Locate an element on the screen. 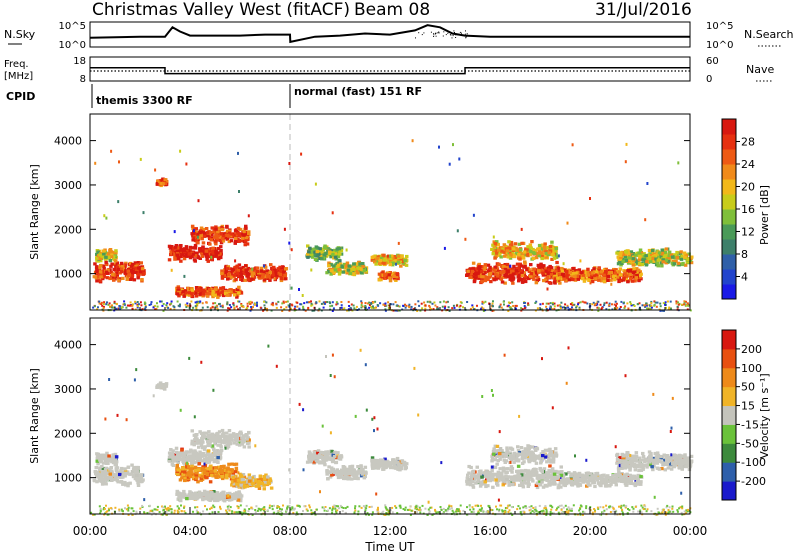 This screenshot has width=800, height=554. y-tick-label: 2000 is located at coordinates (68, 229).